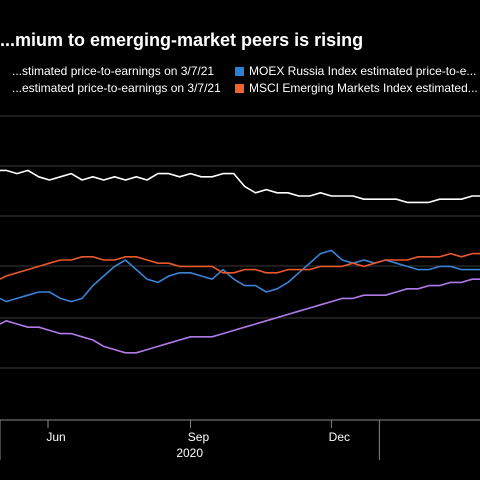 Image resolution: width=480 pixels, height=480 pixels. I want to click on legend-swatch-msci, so click(239, 88).